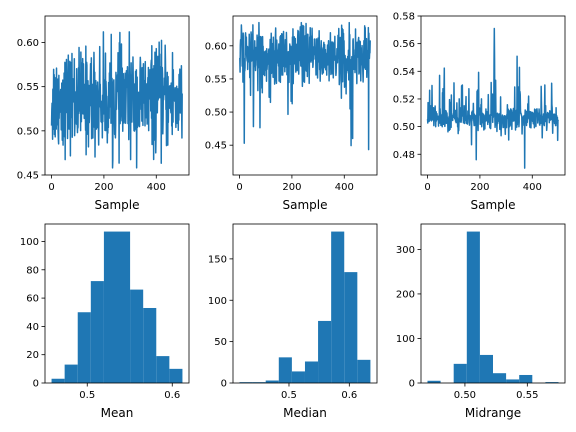 Image resolution: width=576 pixels, height=432 pixels. Describe the element at coordinates (493, 413) in the screenshot. I see `x-axis-label: Midrange` at that location.